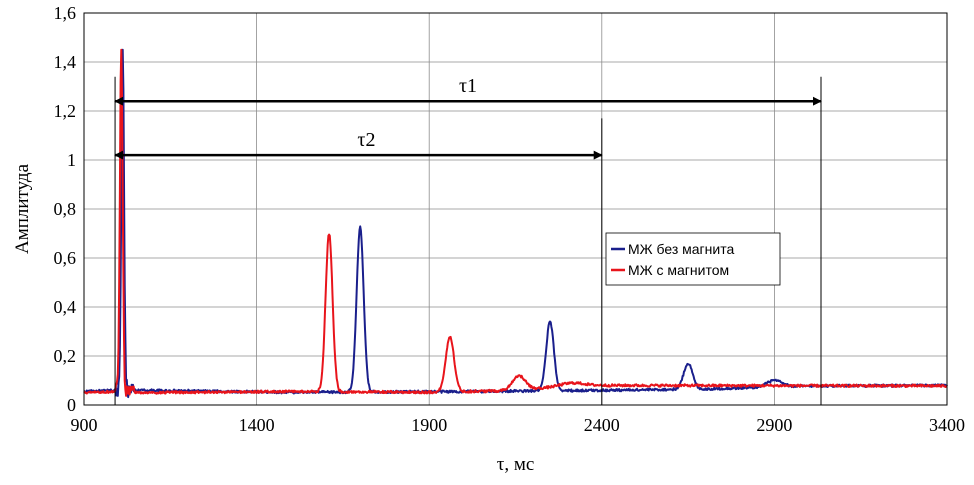  Describe the element at coordinates (84, 425) in the screenshot. I see `x-tick-label: 900` at that location.